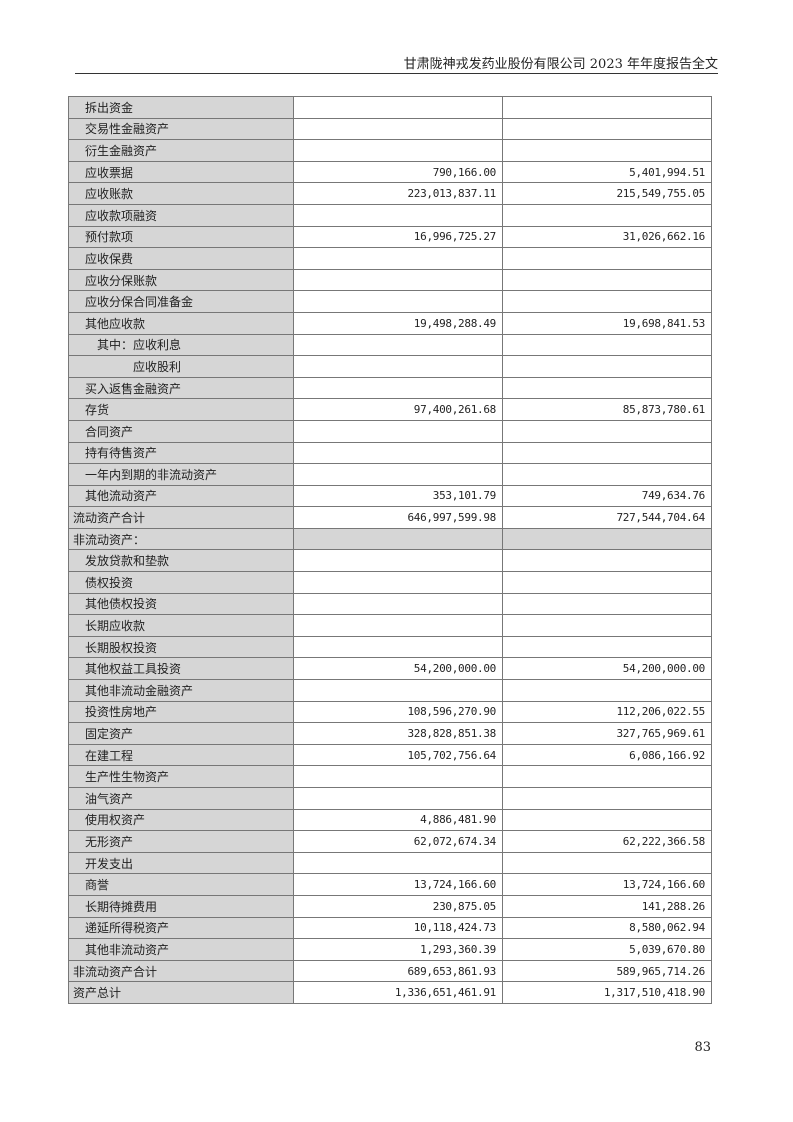  Describe the element at coordinates (181, 215) in the screenshot. I see `row-label: 应收款项融资` at that location.